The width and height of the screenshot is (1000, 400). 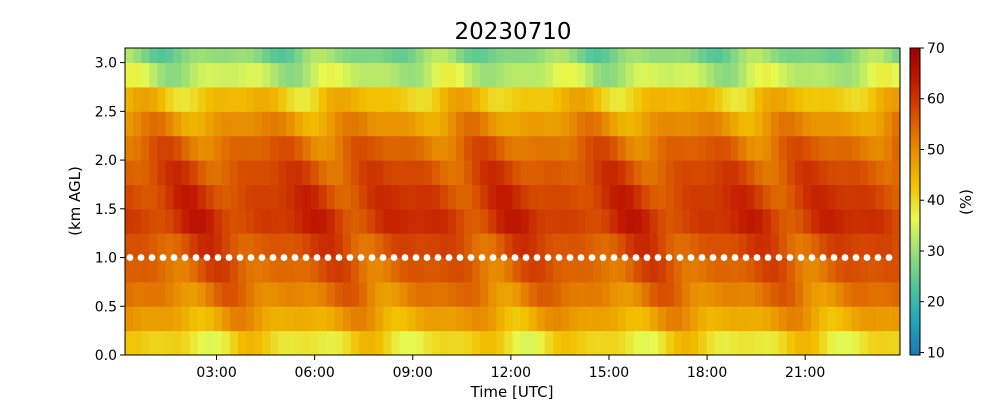 I want to click on x-tick-label: 09:00, so click(x=413, y=373).